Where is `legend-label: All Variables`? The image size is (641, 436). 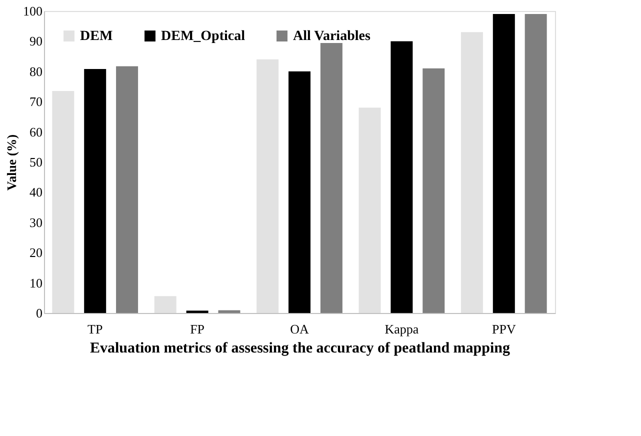
legend-label: All Variables is located at coordinates (332, 36).